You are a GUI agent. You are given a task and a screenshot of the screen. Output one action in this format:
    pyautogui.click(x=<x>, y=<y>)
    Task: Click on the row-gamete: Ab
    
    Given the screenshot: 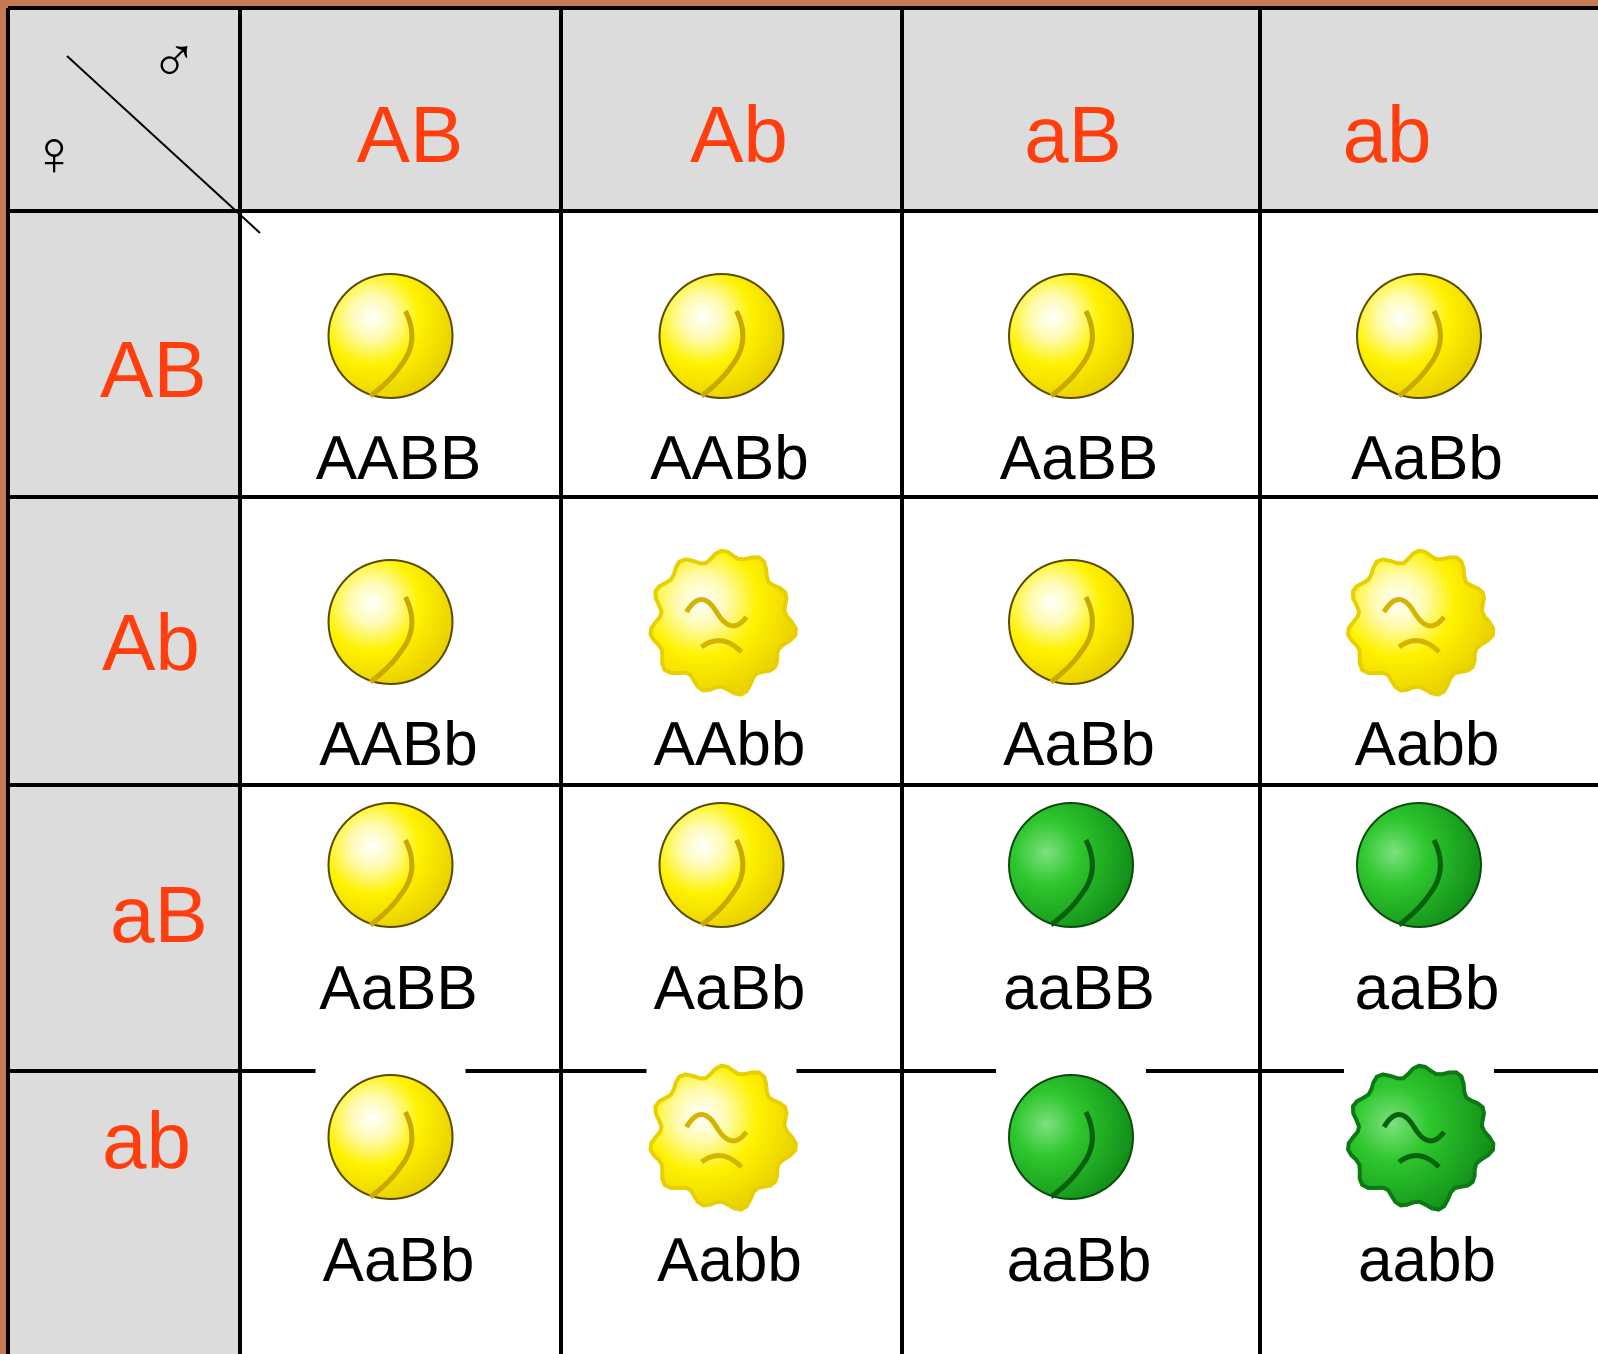 What is the action you would take?
    pyautogui.click(x=151, y=642)
    